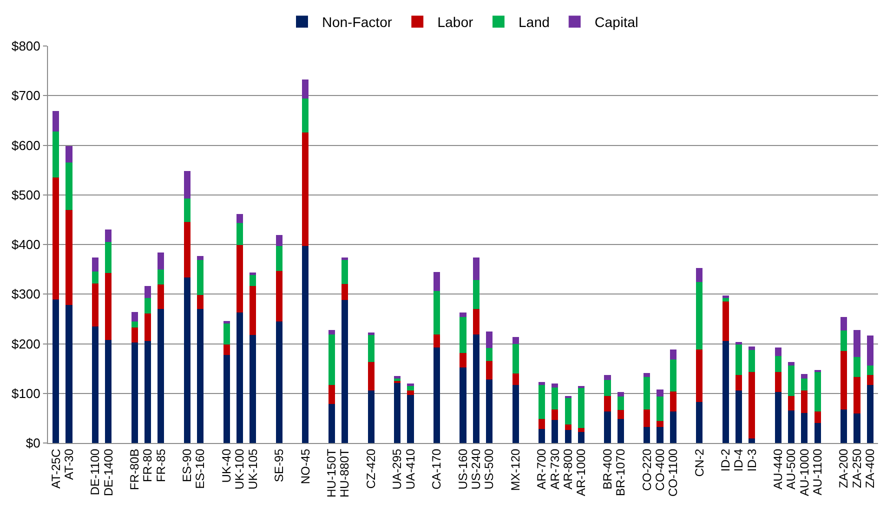  Describe the element at coordinates (25, 393) in the screenshot. I see `y-tick-label: $100` at that location.